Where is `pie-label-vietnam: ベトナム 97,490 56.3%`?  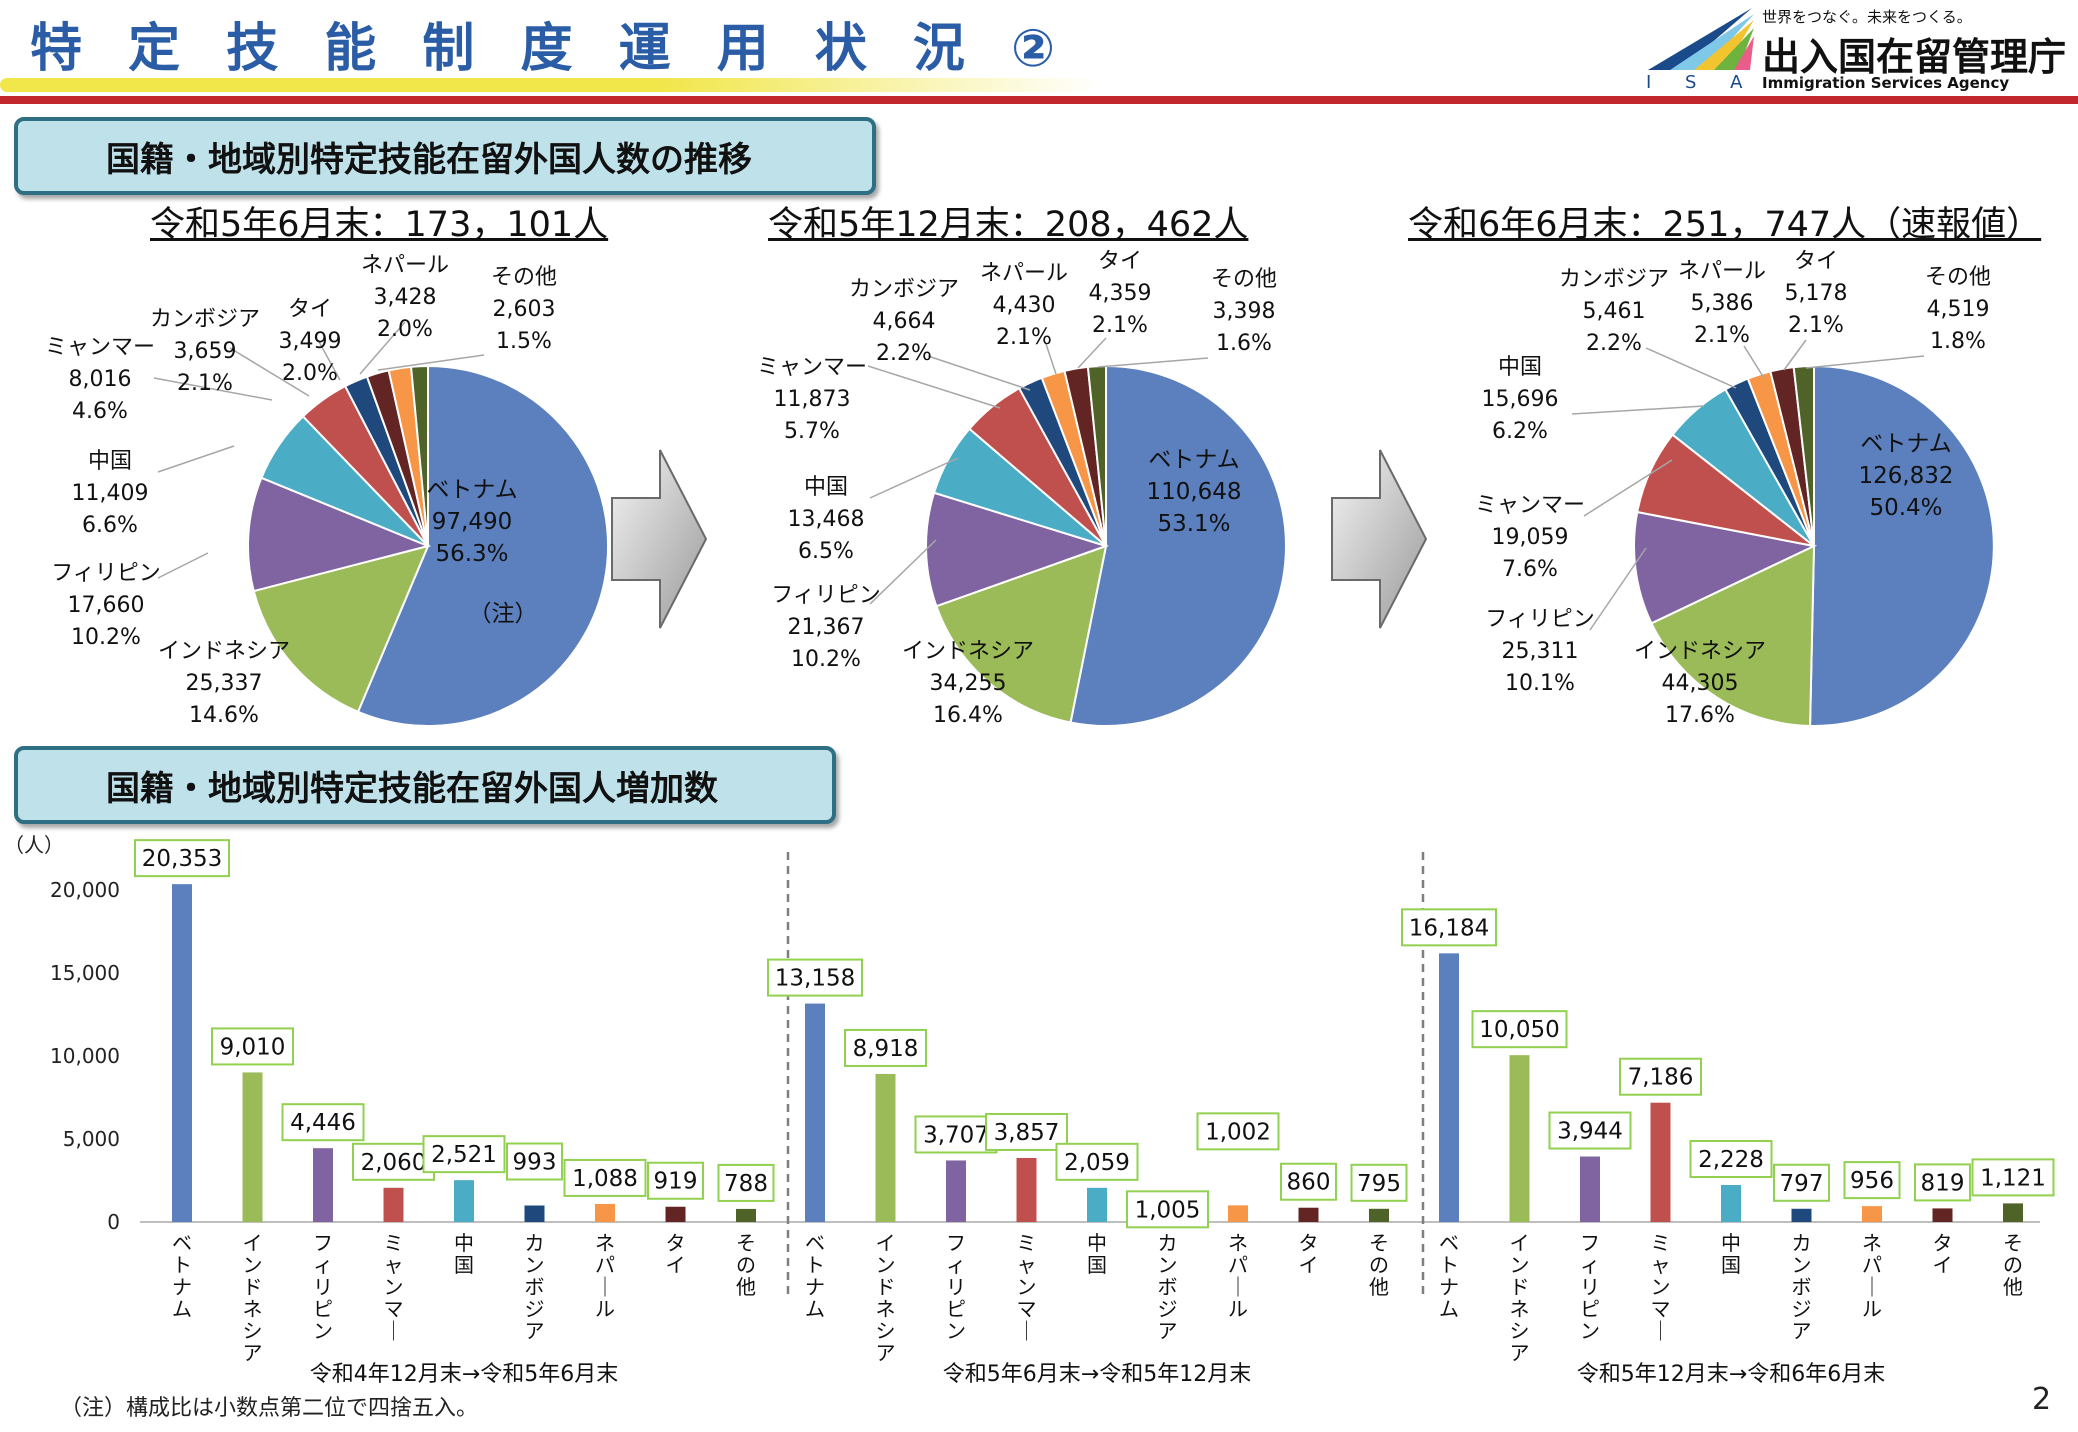 pie-label-vietnam: ベトナム 97,490 56.3% is located at coordinates (471, 522).